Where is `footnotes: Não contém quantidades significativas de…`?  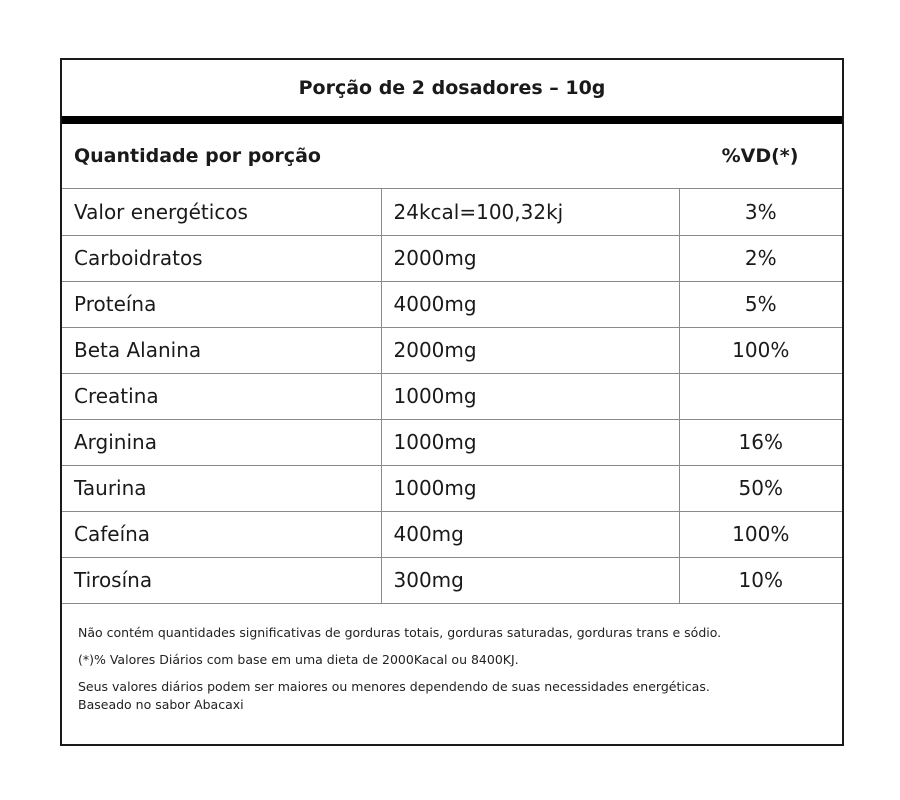 footnotes: Não contém quantidades significativas de… is located at coordinates (452, 659).